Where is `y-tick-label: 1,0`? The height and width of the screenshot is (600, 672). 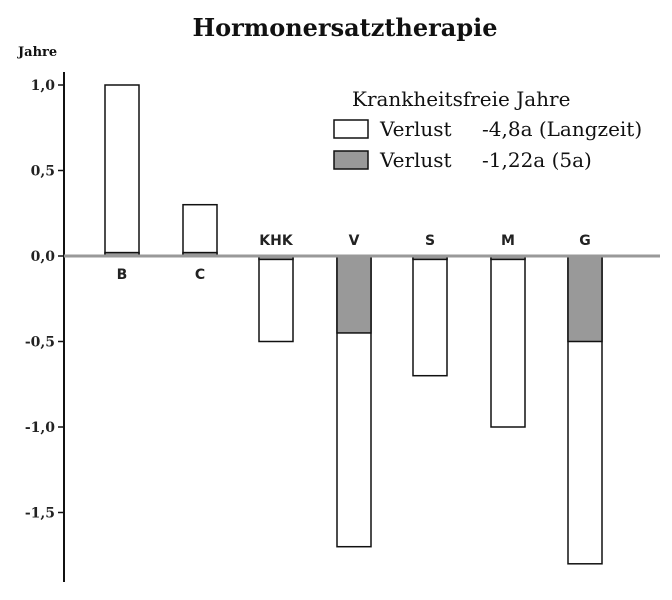
y-tick-label: 1,0 is located at coordinates (43, 86).